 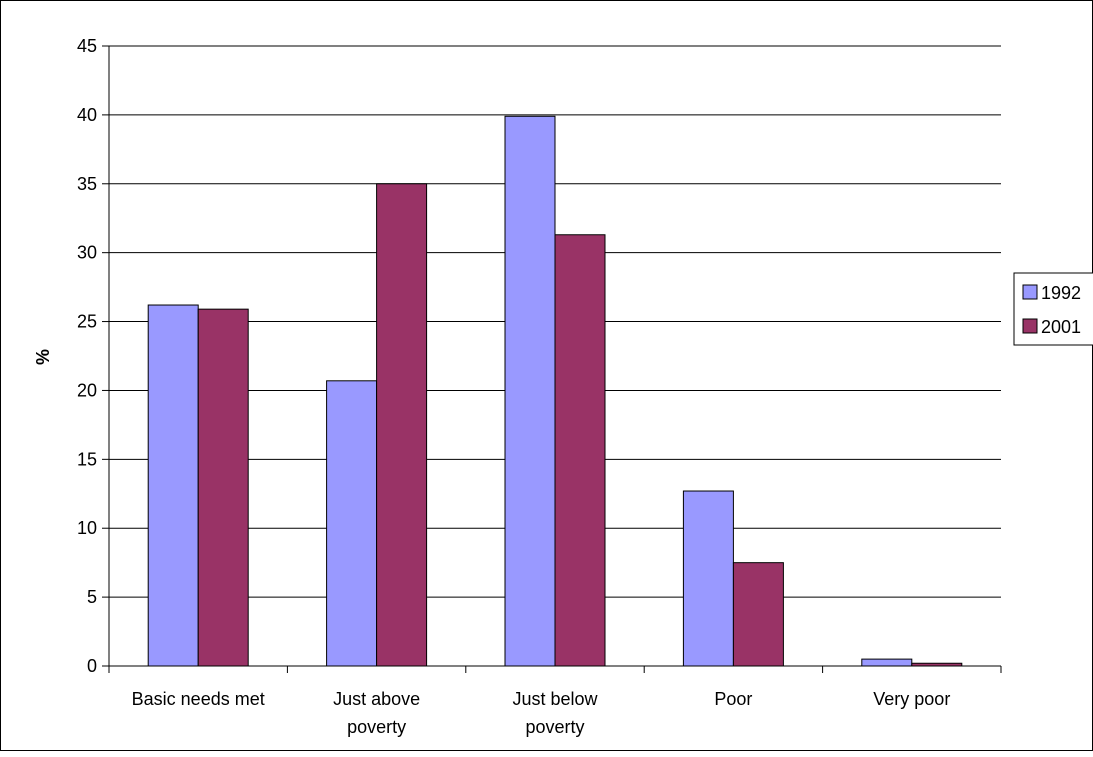 What do you see at coordinates (87, 356) in the screenshot?
I see `y-tick-labels: 0 5 10 15 20 25 30 35 40 45` at bounding box center [87, 356].